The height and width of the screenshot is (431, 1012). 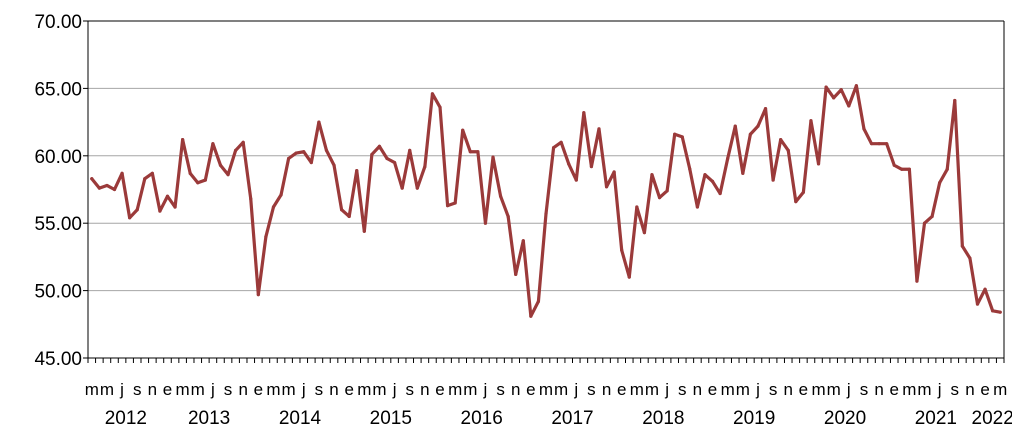 I want to click on x-tick-label-year: 2014, so click(x=300, y=418).